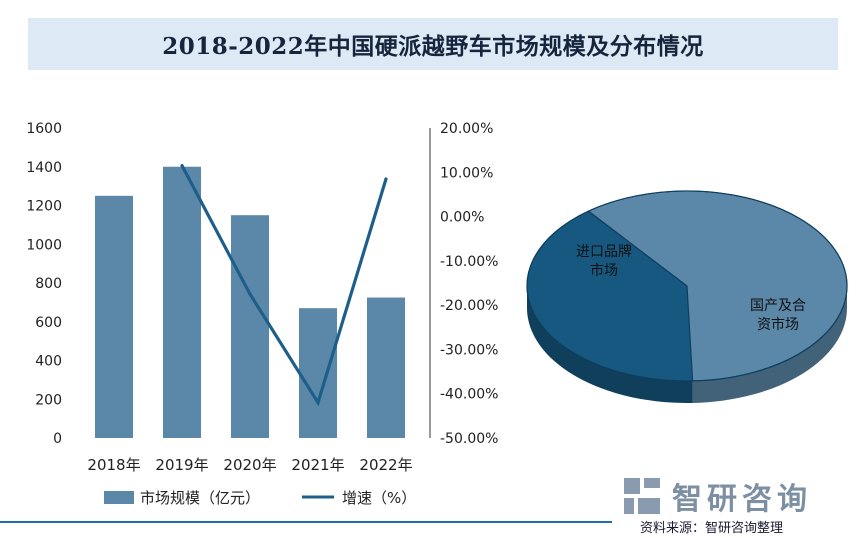 The width and height of the screenshot is (865, 538). Describe the element at coordinates (181, 465) in the screenshot. I see `x-tick-label: 2019年` at that location.